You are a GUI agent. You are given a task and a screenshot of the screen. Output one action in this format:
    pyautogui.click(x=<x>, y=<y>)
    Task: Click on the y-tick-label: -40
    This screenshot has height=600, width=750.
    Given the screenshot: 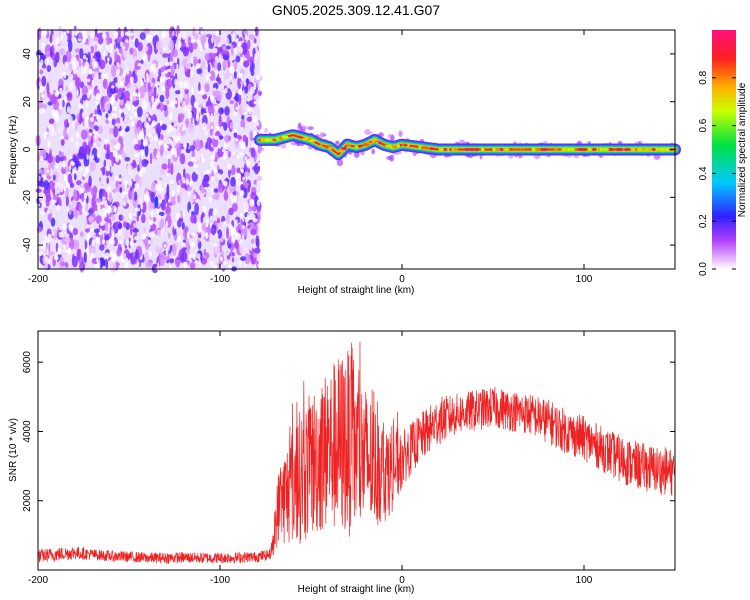 What is the action you would take?
    pyautogui.click(x=27, y=244)
    